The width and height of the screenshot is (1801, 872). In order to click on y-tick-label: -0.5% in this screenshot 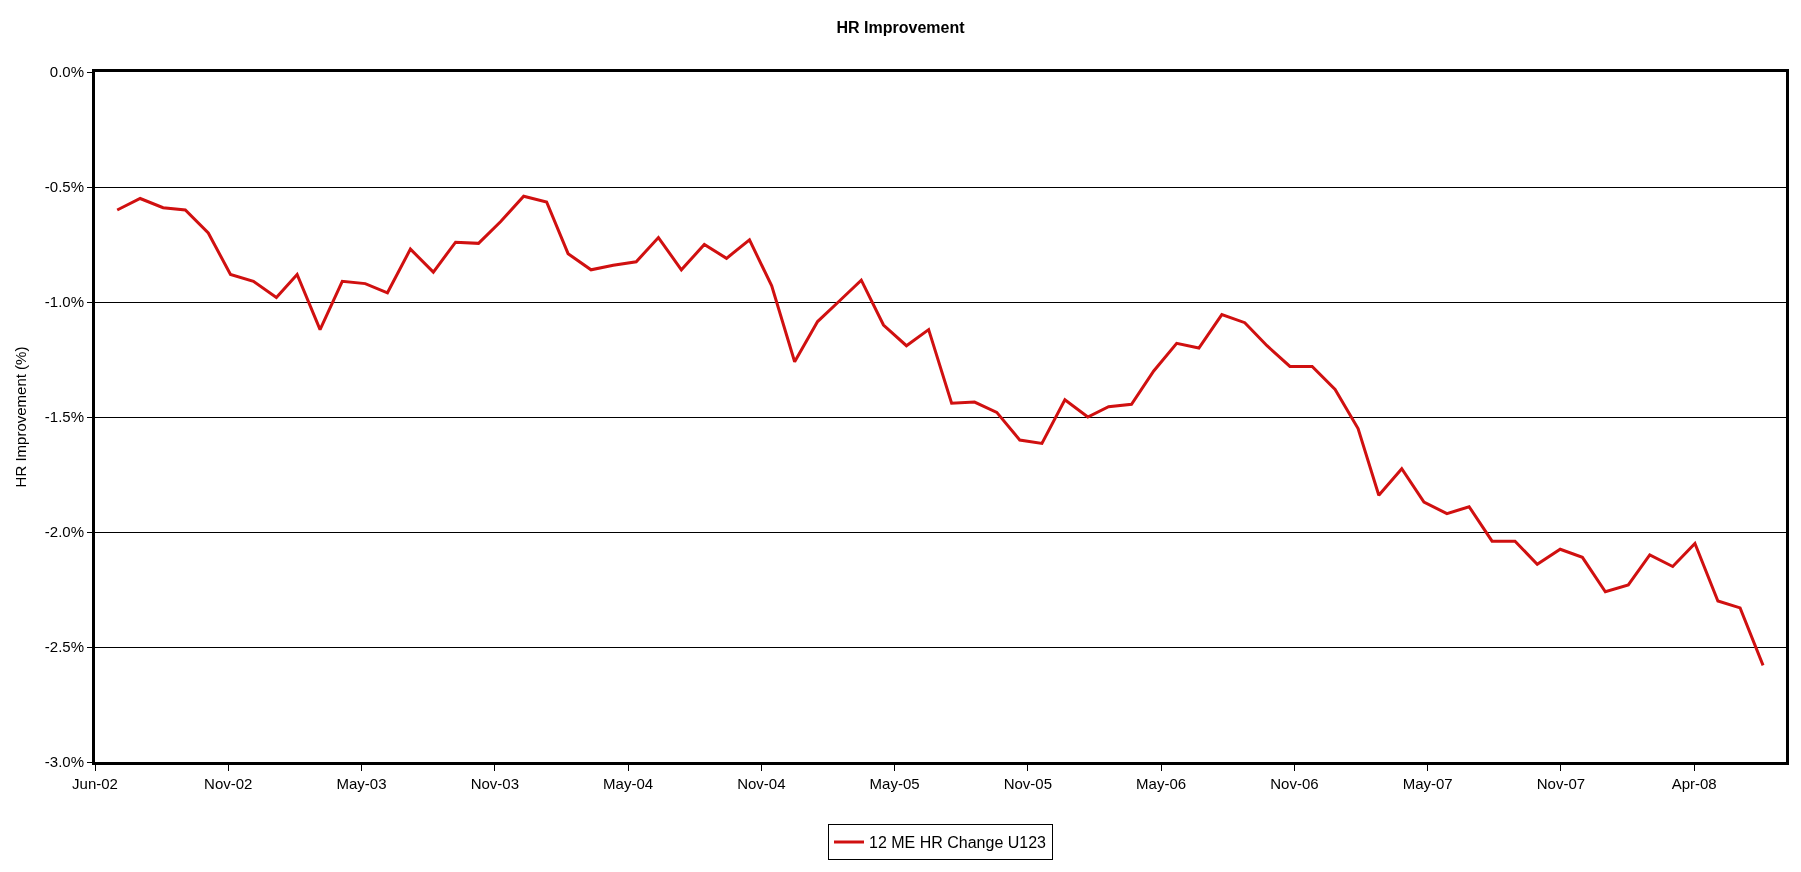, I will do `click(64, 187)`.